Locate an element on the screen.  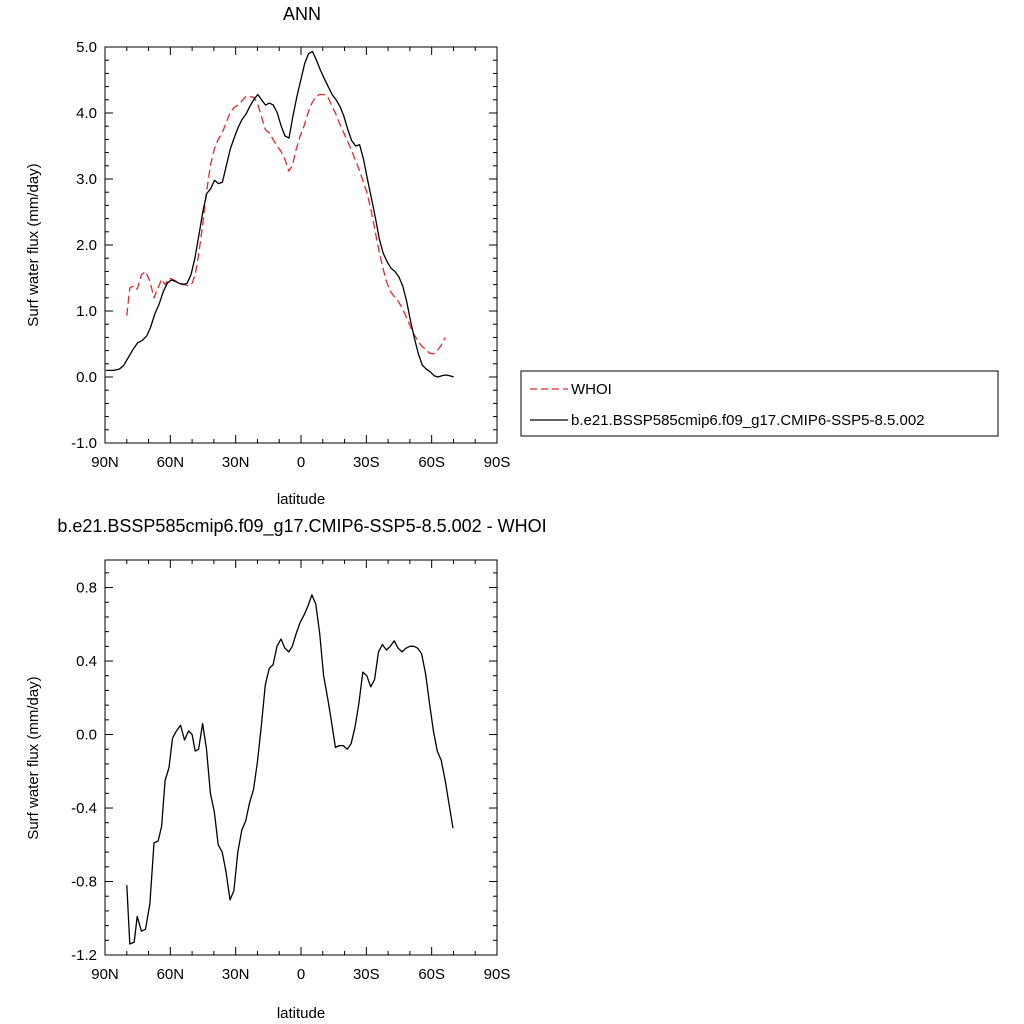
panel-2-plot-area is located at coordinates (290, 769).